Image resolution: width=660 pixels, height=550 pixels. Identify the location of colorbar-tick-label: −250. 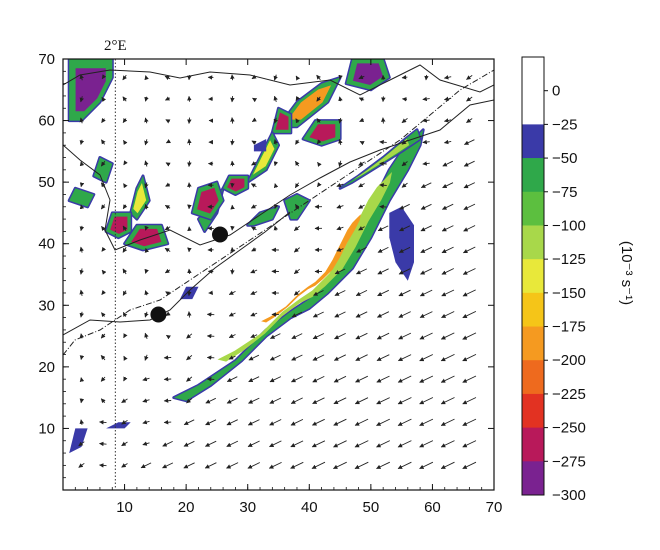
(569, 428).